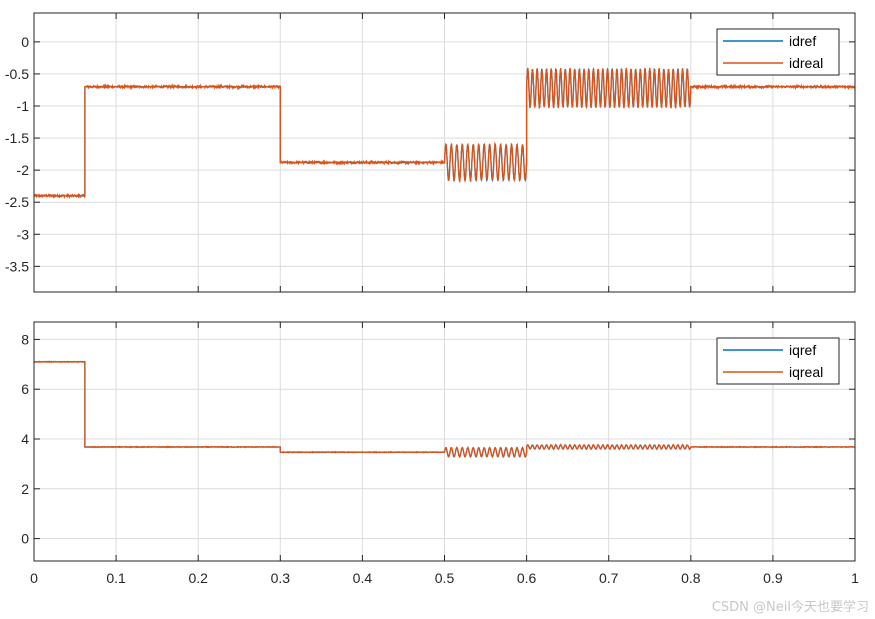 The width and height of the screenshot is (875, 619). Describe the element at coordinates (25, 489) in the screenshot. I see `y-tick-label: 2` at that location.